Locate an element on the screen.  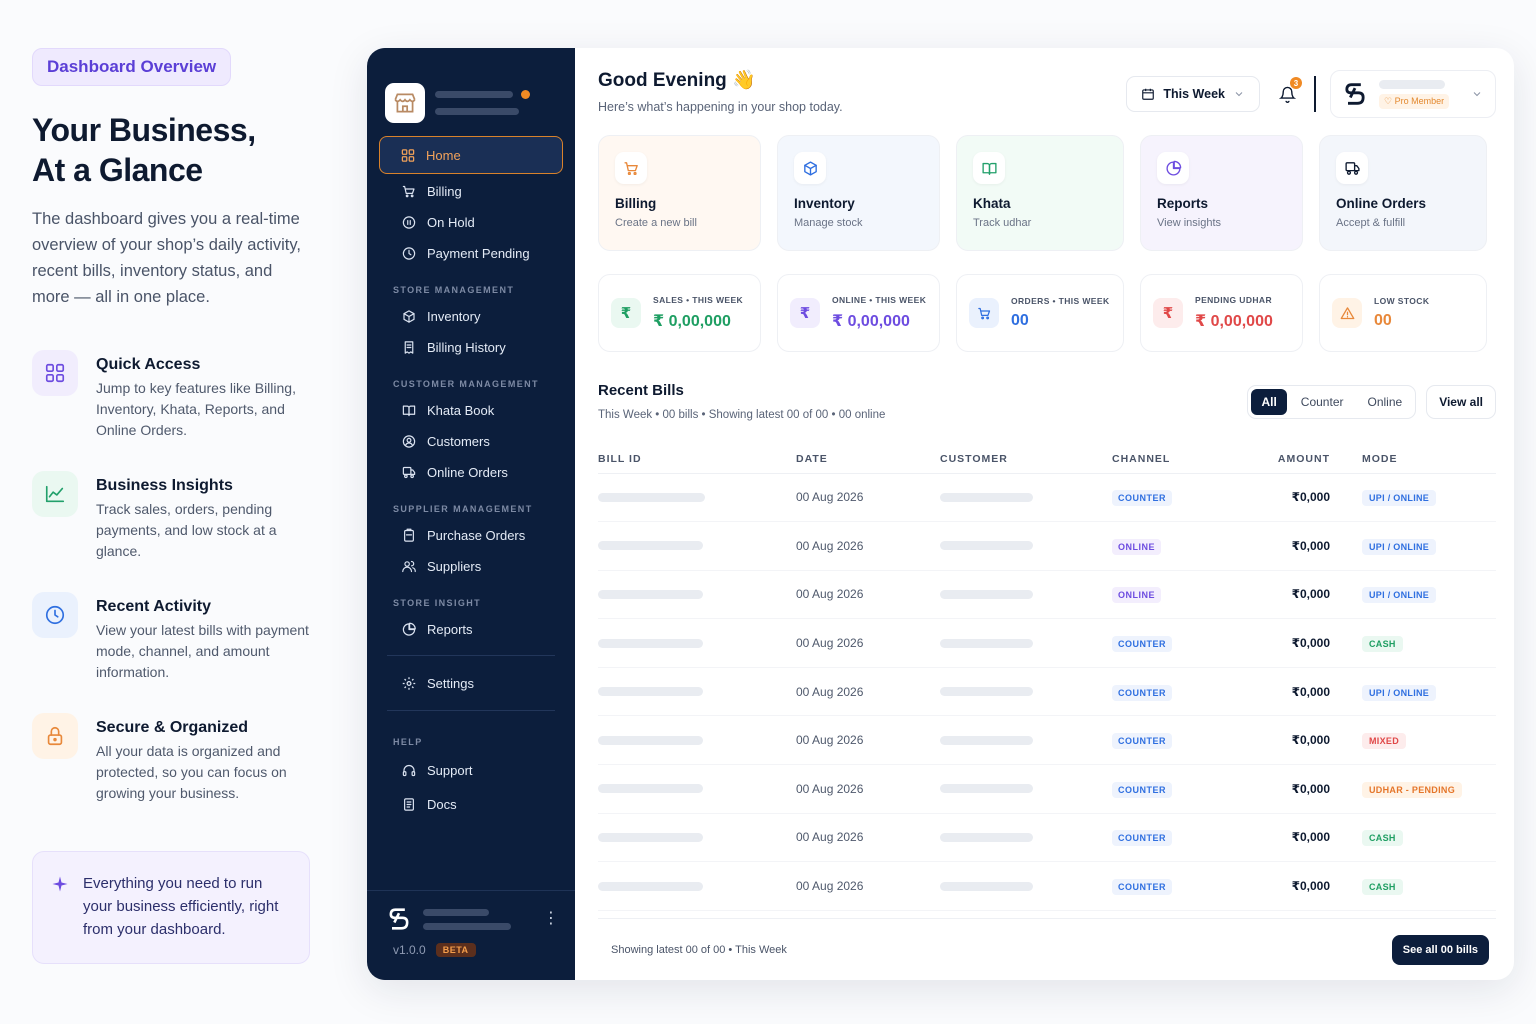
notifications-button: 3 is located at coordinates (1288, 92).